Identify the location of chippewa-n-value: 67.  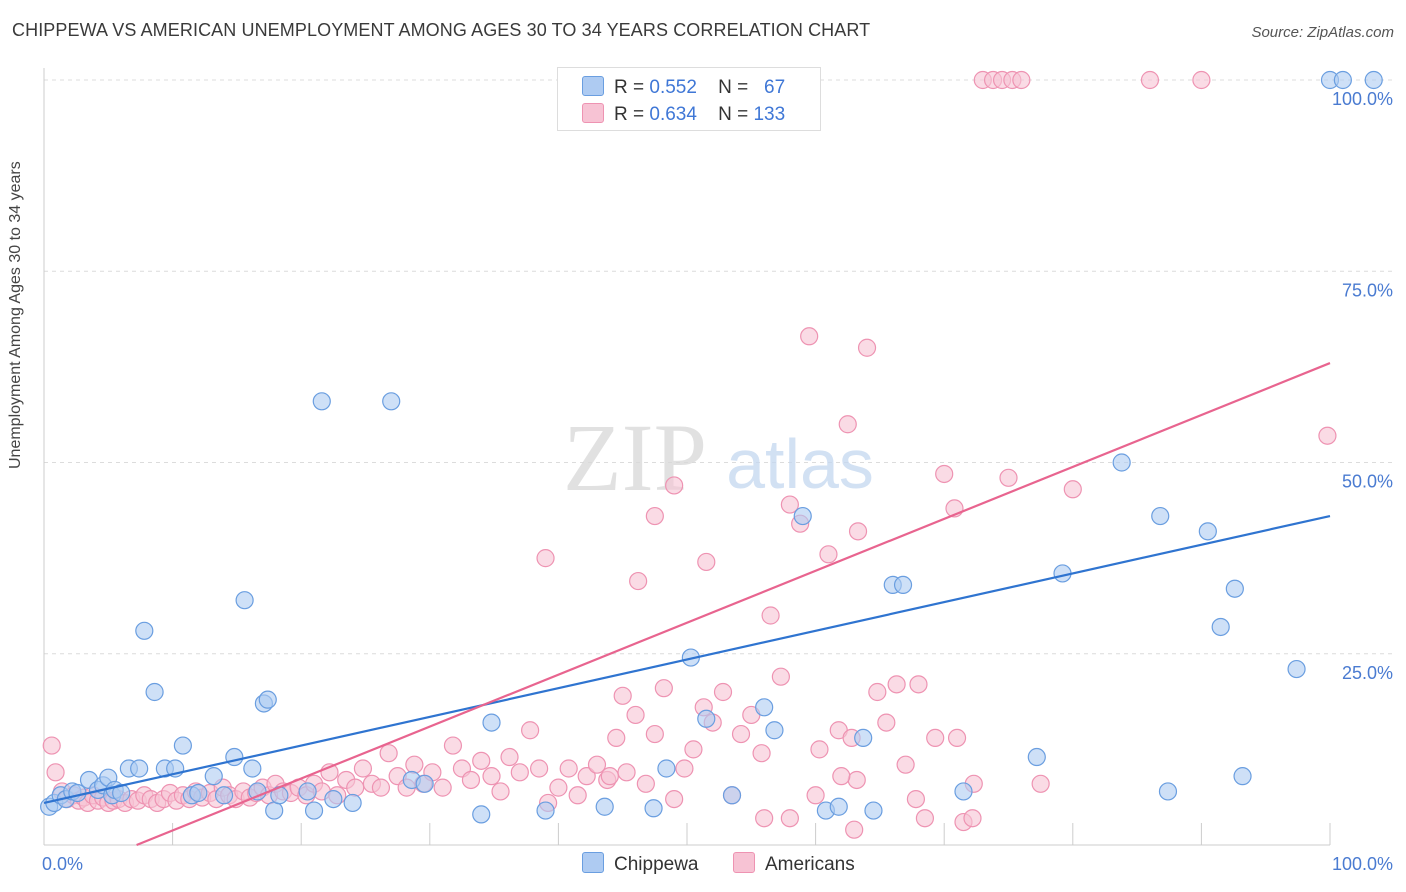
(775, 87).